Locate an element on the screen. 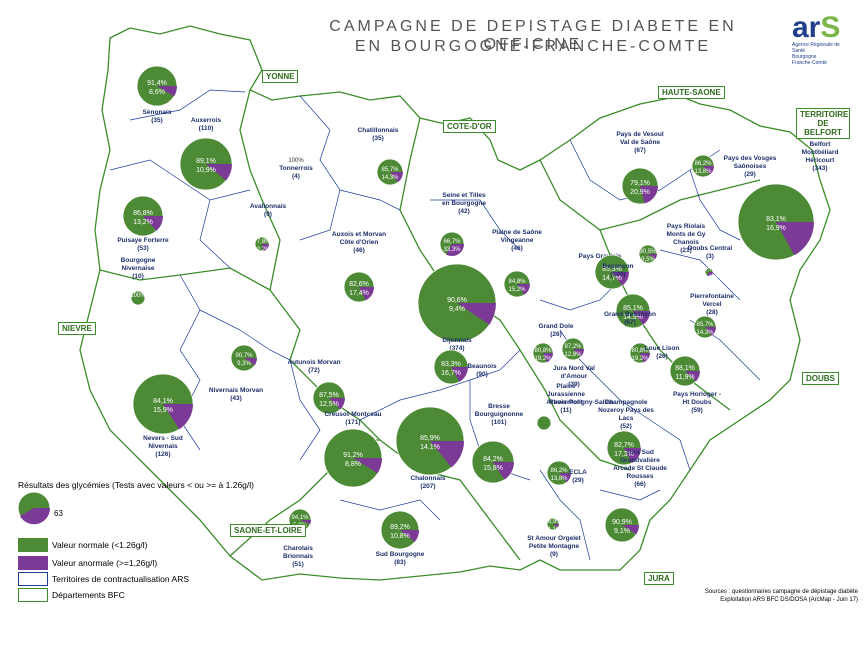  territory-14-label-line: Monts de Gy is located at coordinates (685, 234).